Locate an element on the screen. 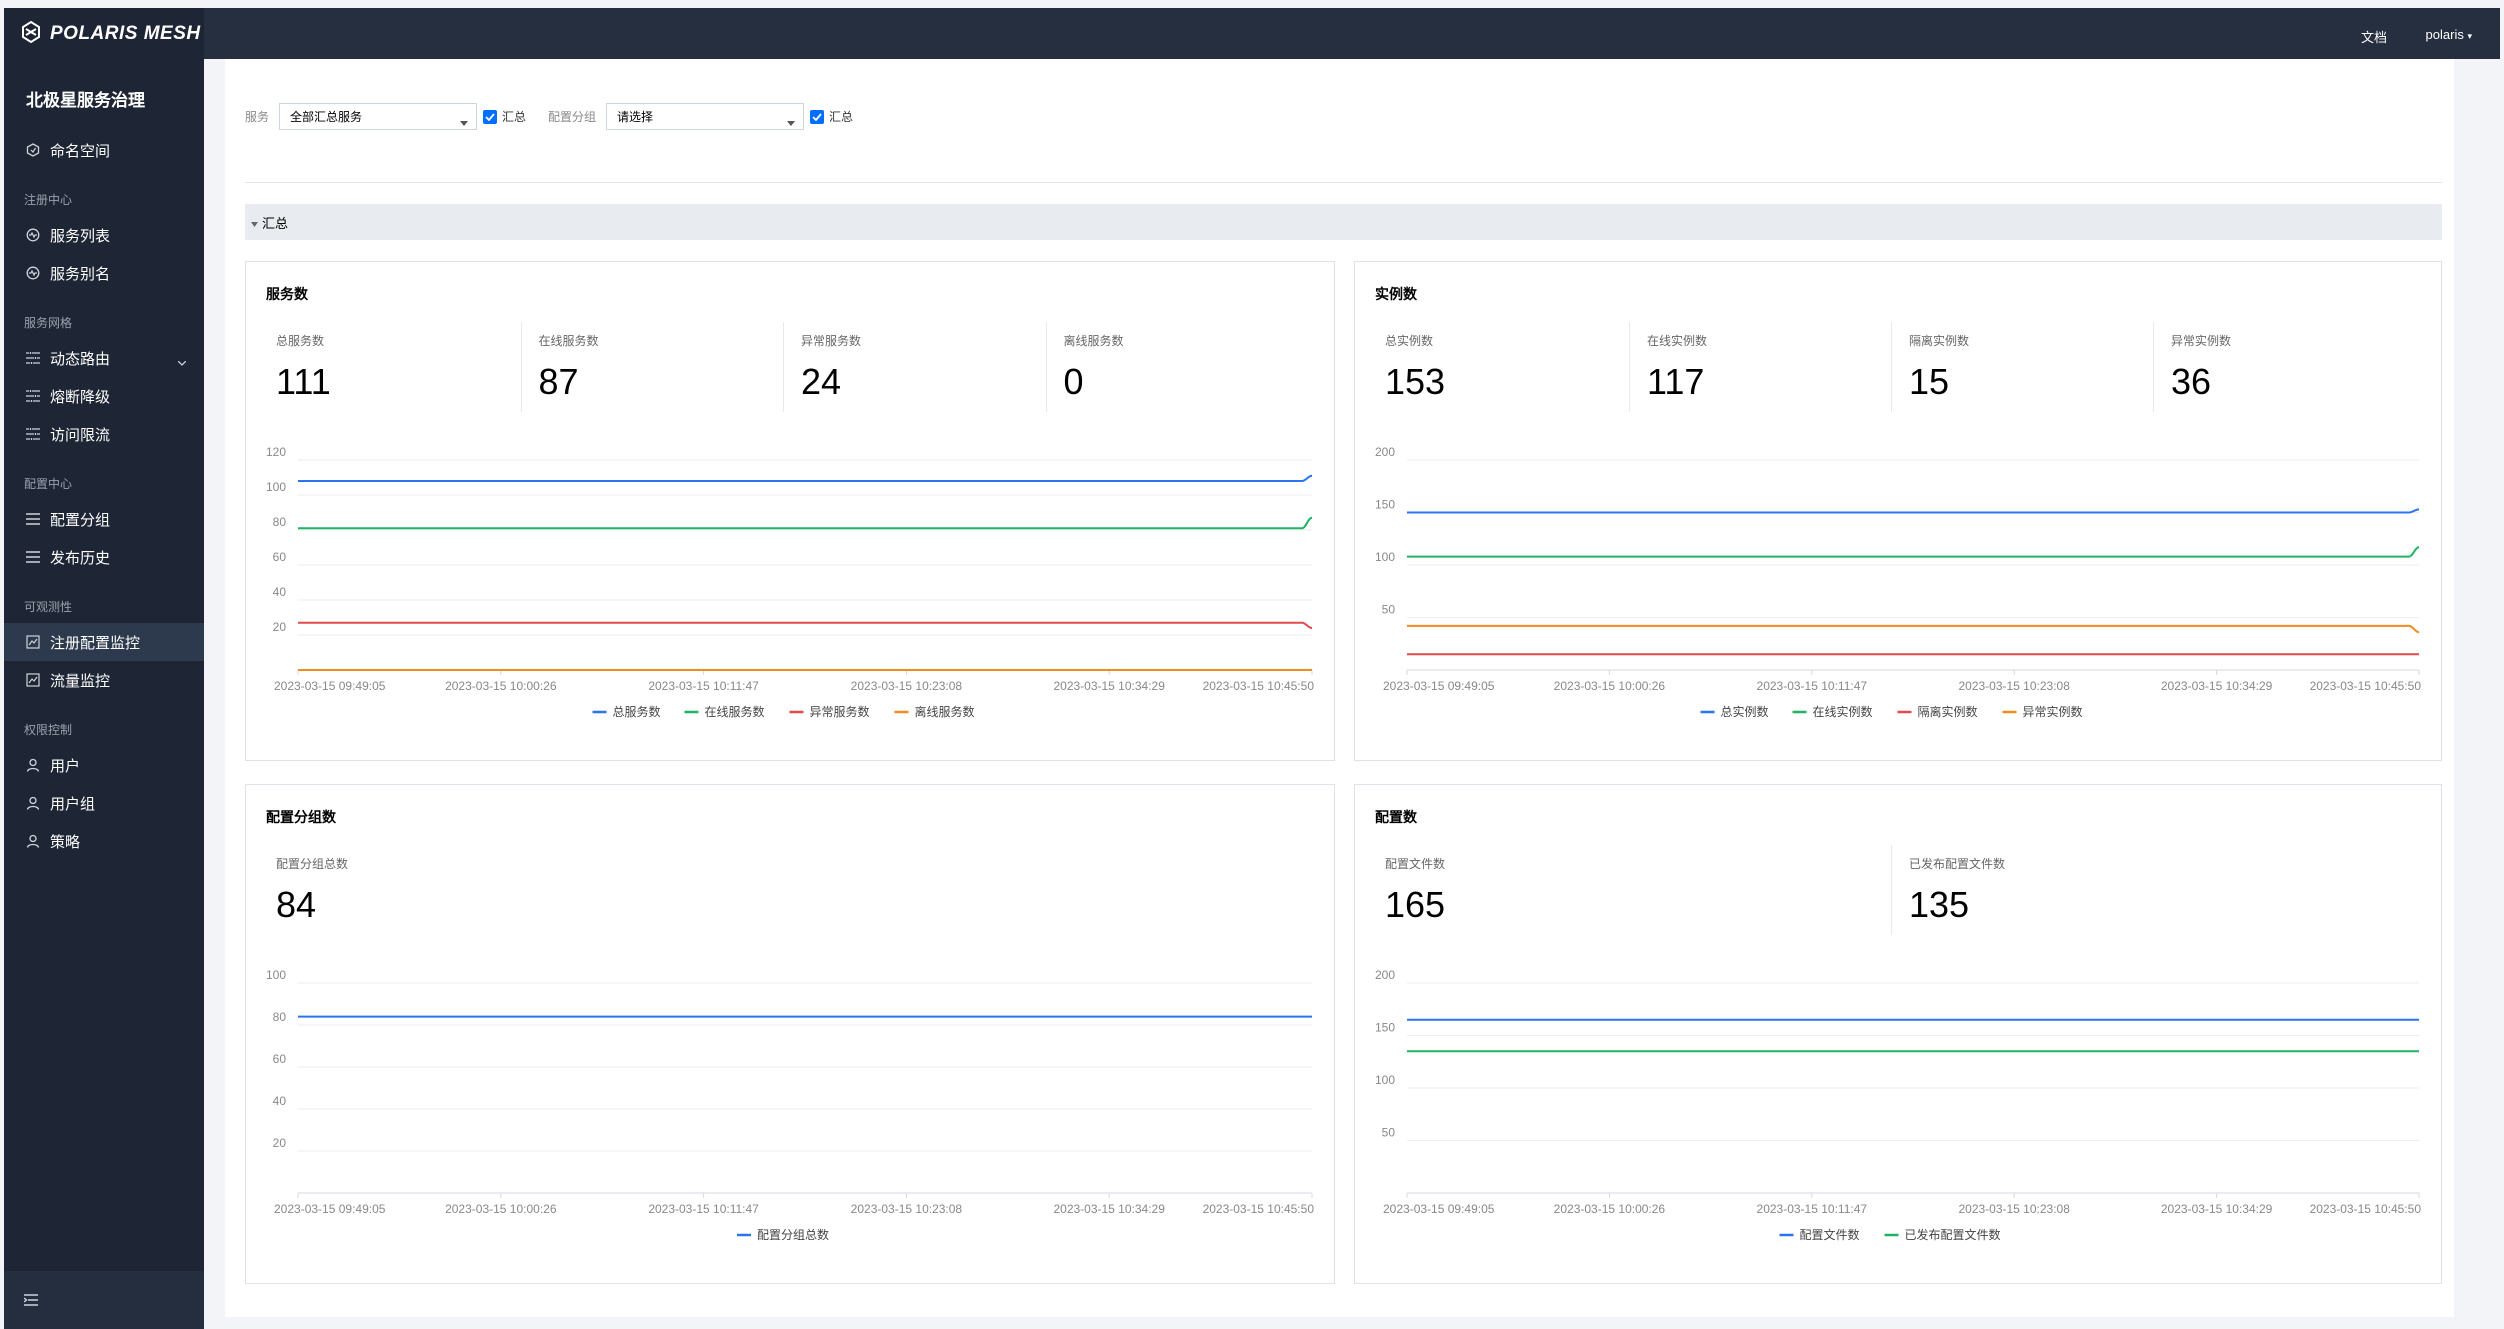 This screenshot has height=1329, width=2504. sidebar-item-label: 流量监控 is located at coordinates (80, 681).